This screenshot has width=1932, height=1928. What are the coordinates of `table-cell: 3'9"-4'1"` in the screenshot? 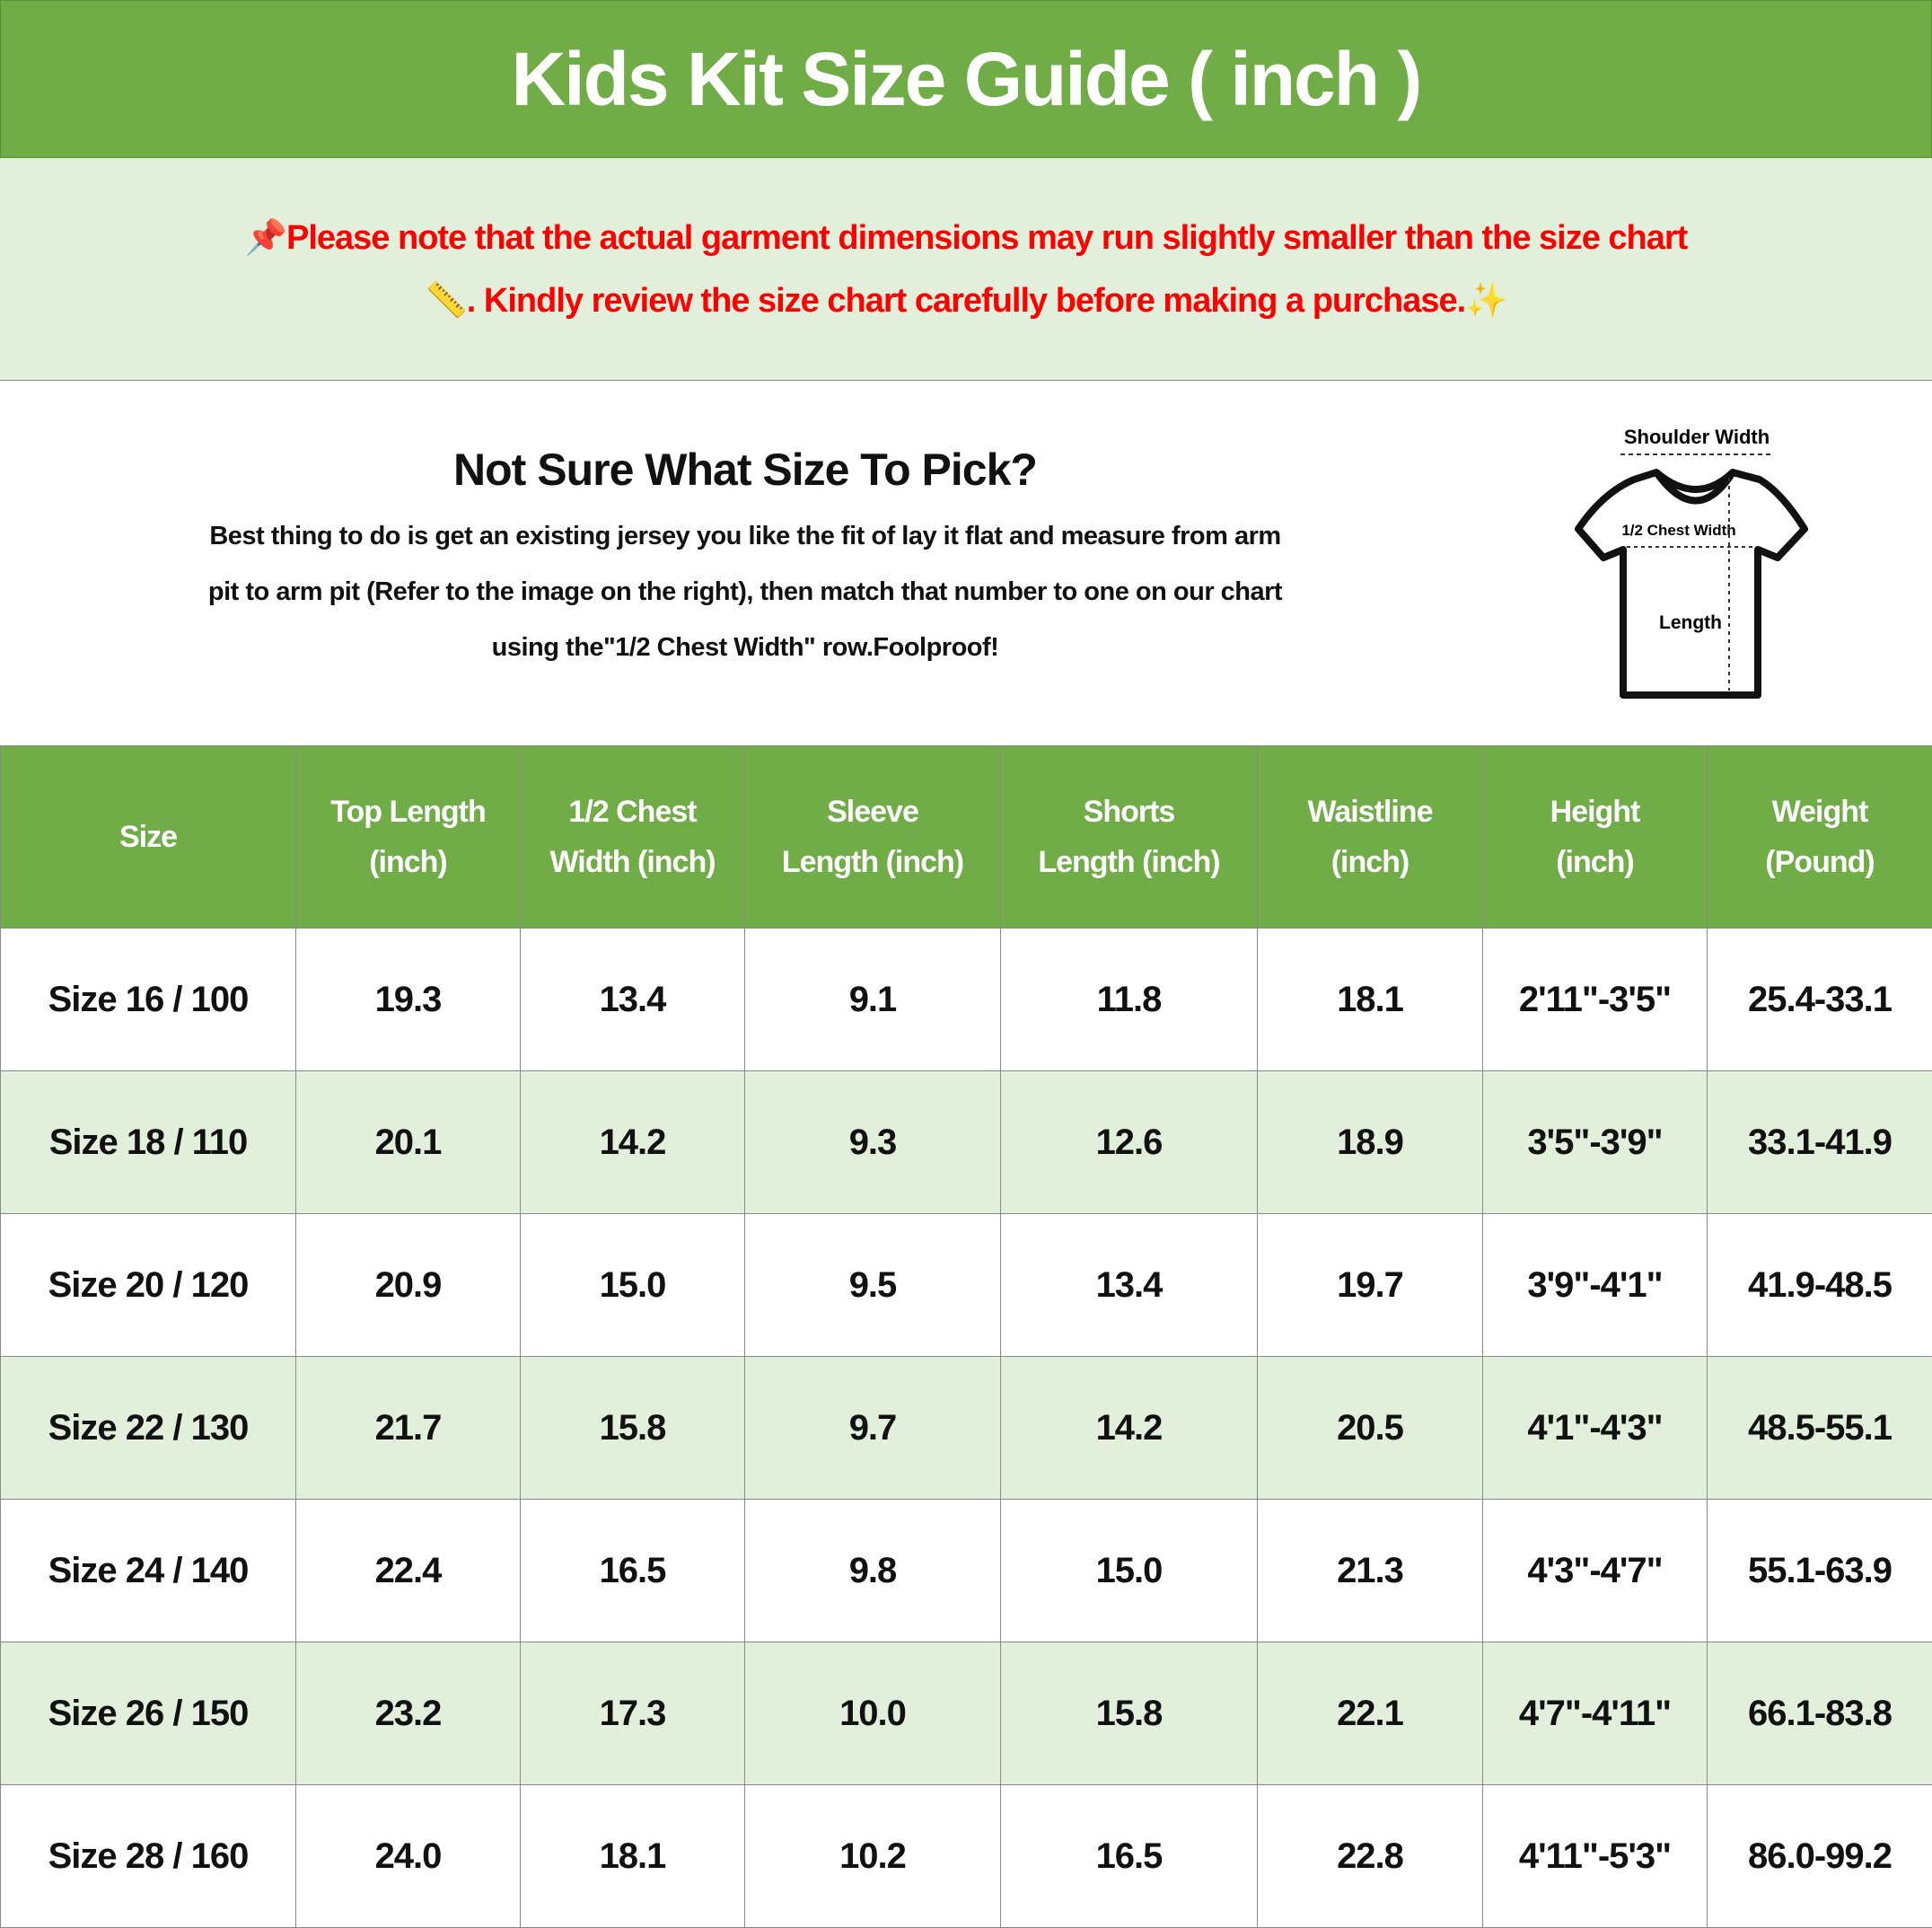 It's located at (1595, 1285).